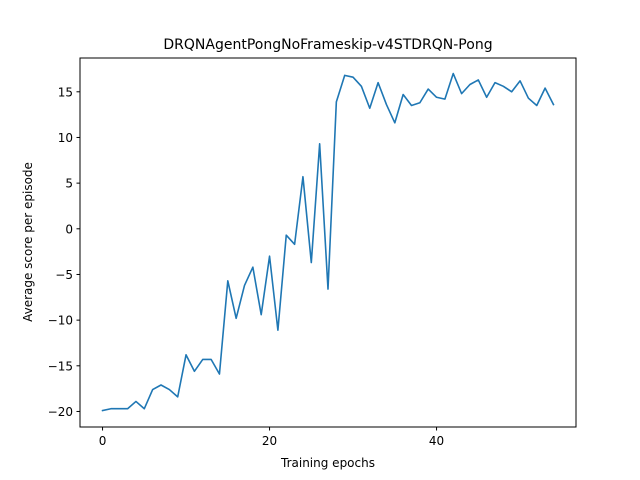  What do you see at coordinates (103, 441) in the screenshot?
I see `x-tick-label: 0` at bounding box center [103, 441].